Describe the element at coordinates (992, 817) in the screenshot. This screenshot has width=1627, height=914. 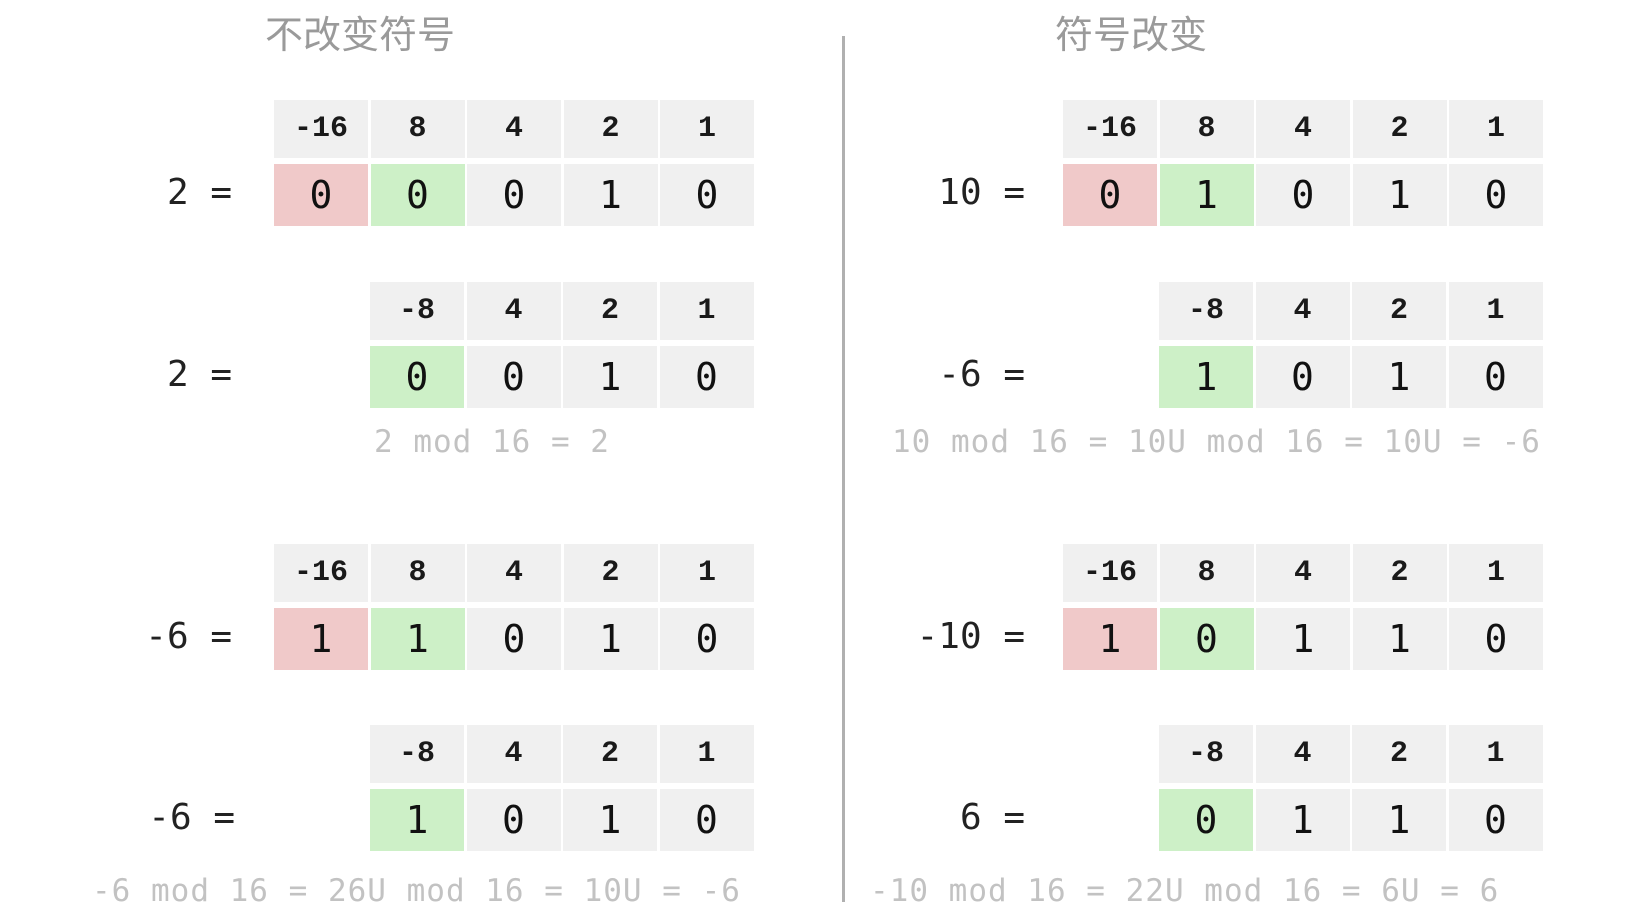
I see `equation-lhs: 6 =` at that location.